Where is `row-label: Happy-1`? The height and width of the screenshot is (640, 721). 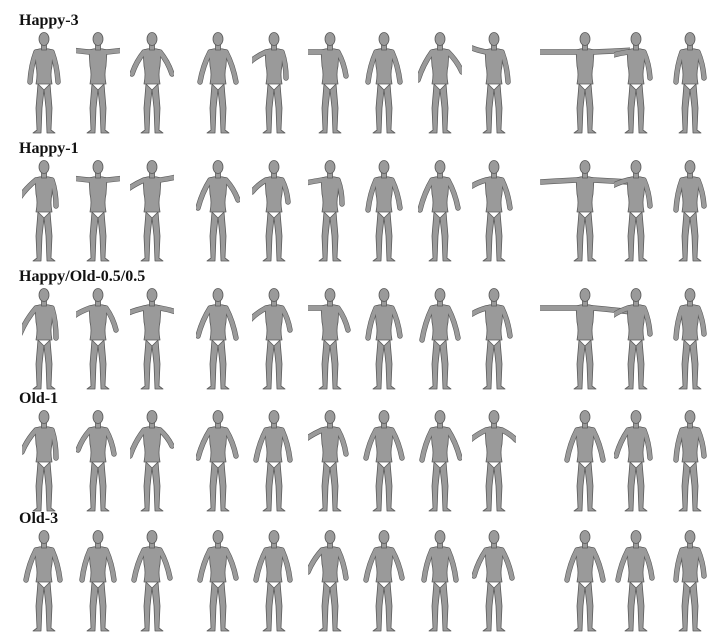
row-label: Happy-1 is located at coordinates (49, 148).